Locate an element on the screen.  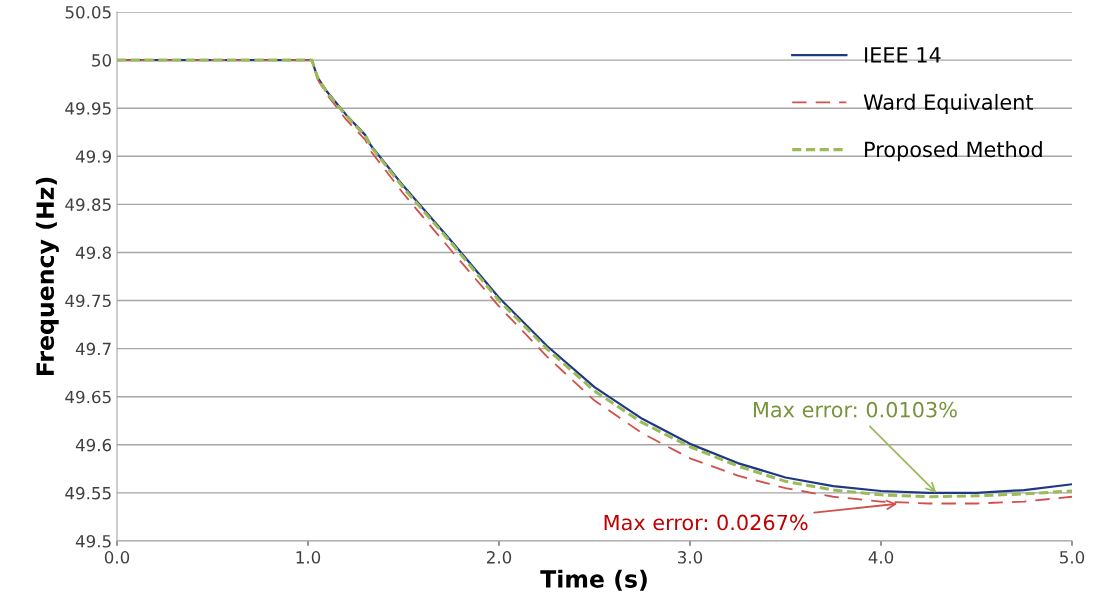
y-tick-label: 49.6 is located at coordinates (93, 445).